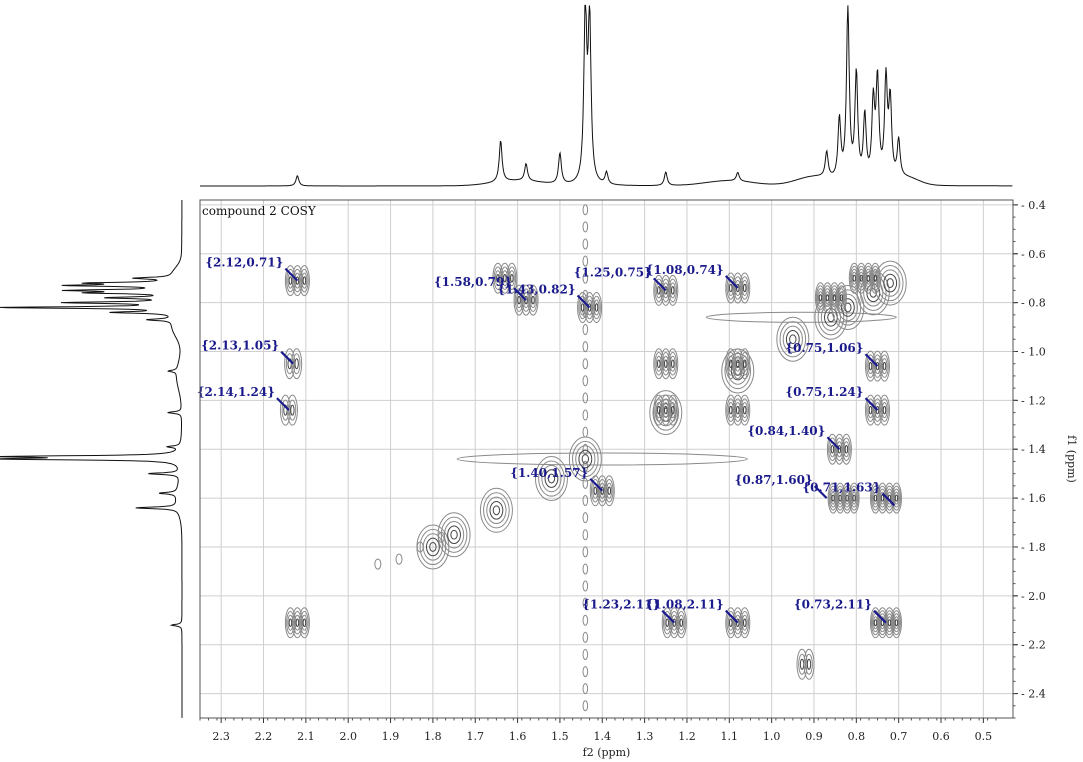  I want to click on x-tick-label: 0.7, so click(899, 736).